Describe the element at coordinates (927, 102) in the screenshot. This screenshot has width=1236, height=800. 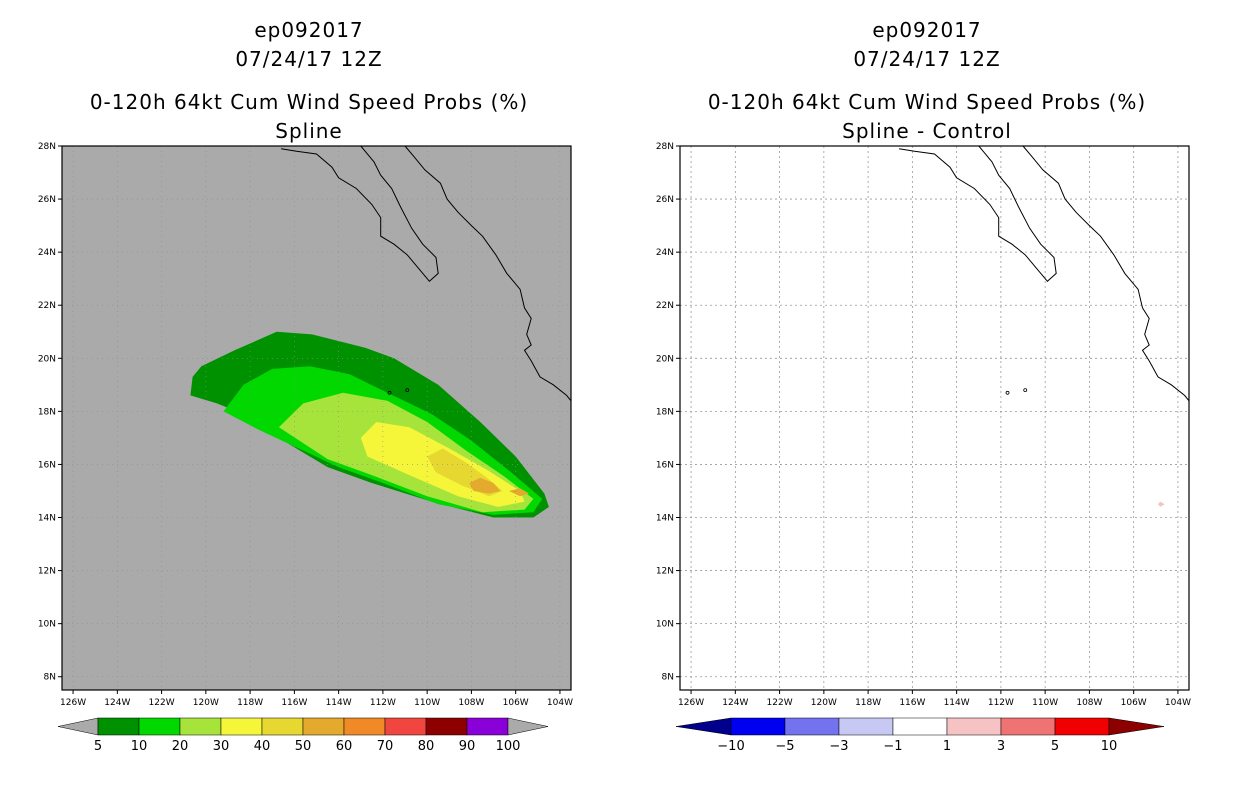
I see `right-chart-title: 0-120h 64kt Cum Wind Speed Probs (%)` at that location.